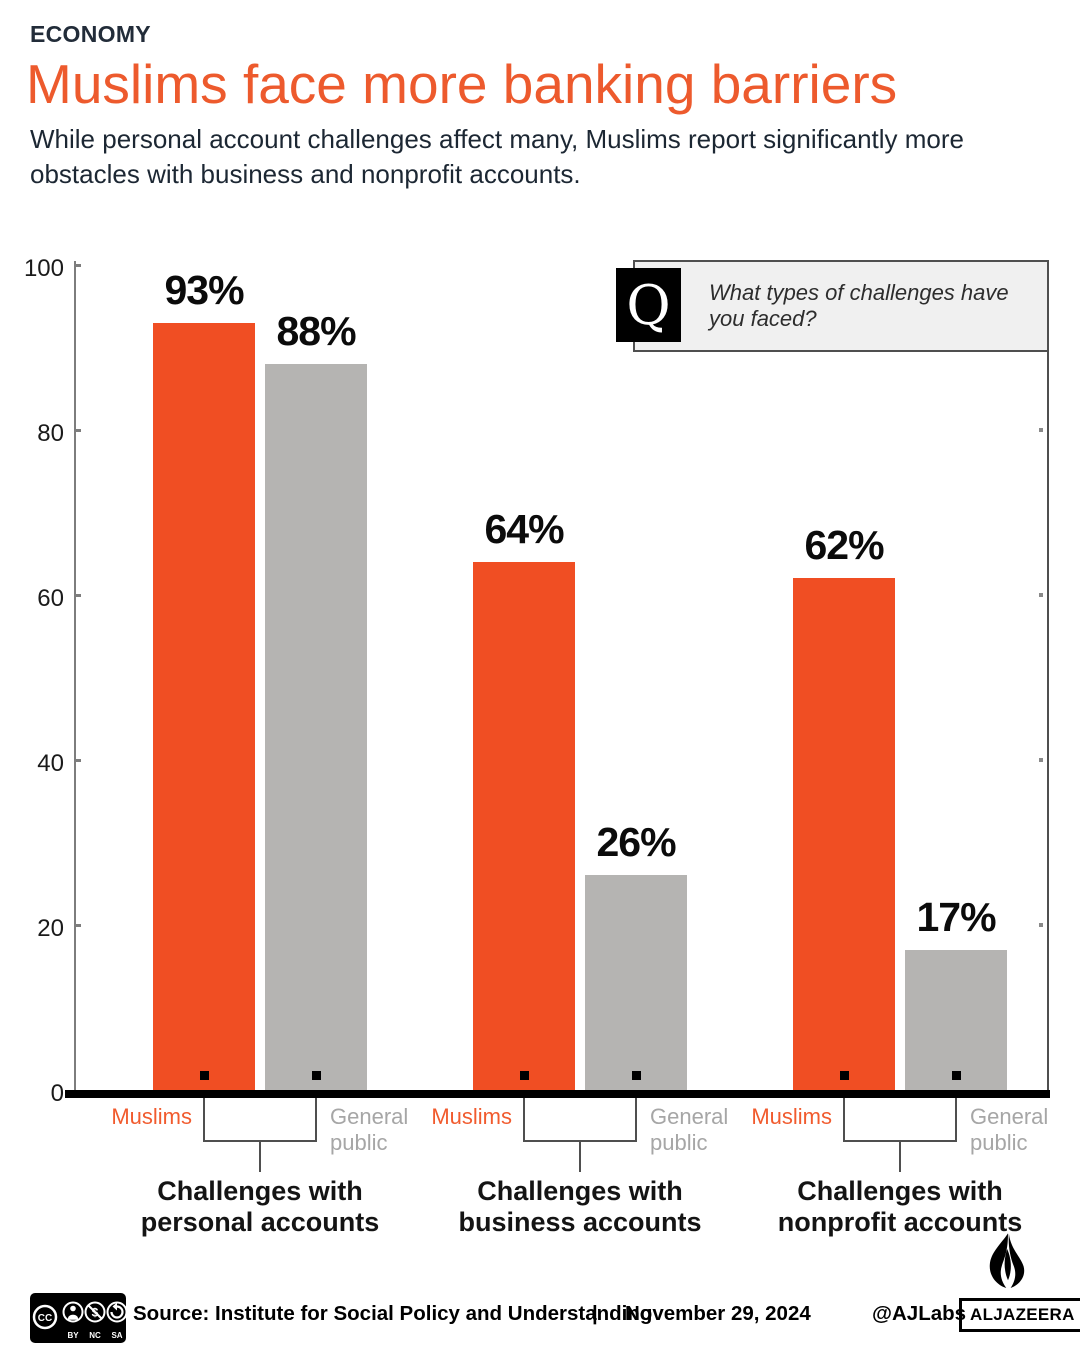 This screenshot has height=1350, width=1080. What do you see at coordinates (50, 928) in the screenshot?
I see `ytick-label: 20` at bounding box center [50, 928].